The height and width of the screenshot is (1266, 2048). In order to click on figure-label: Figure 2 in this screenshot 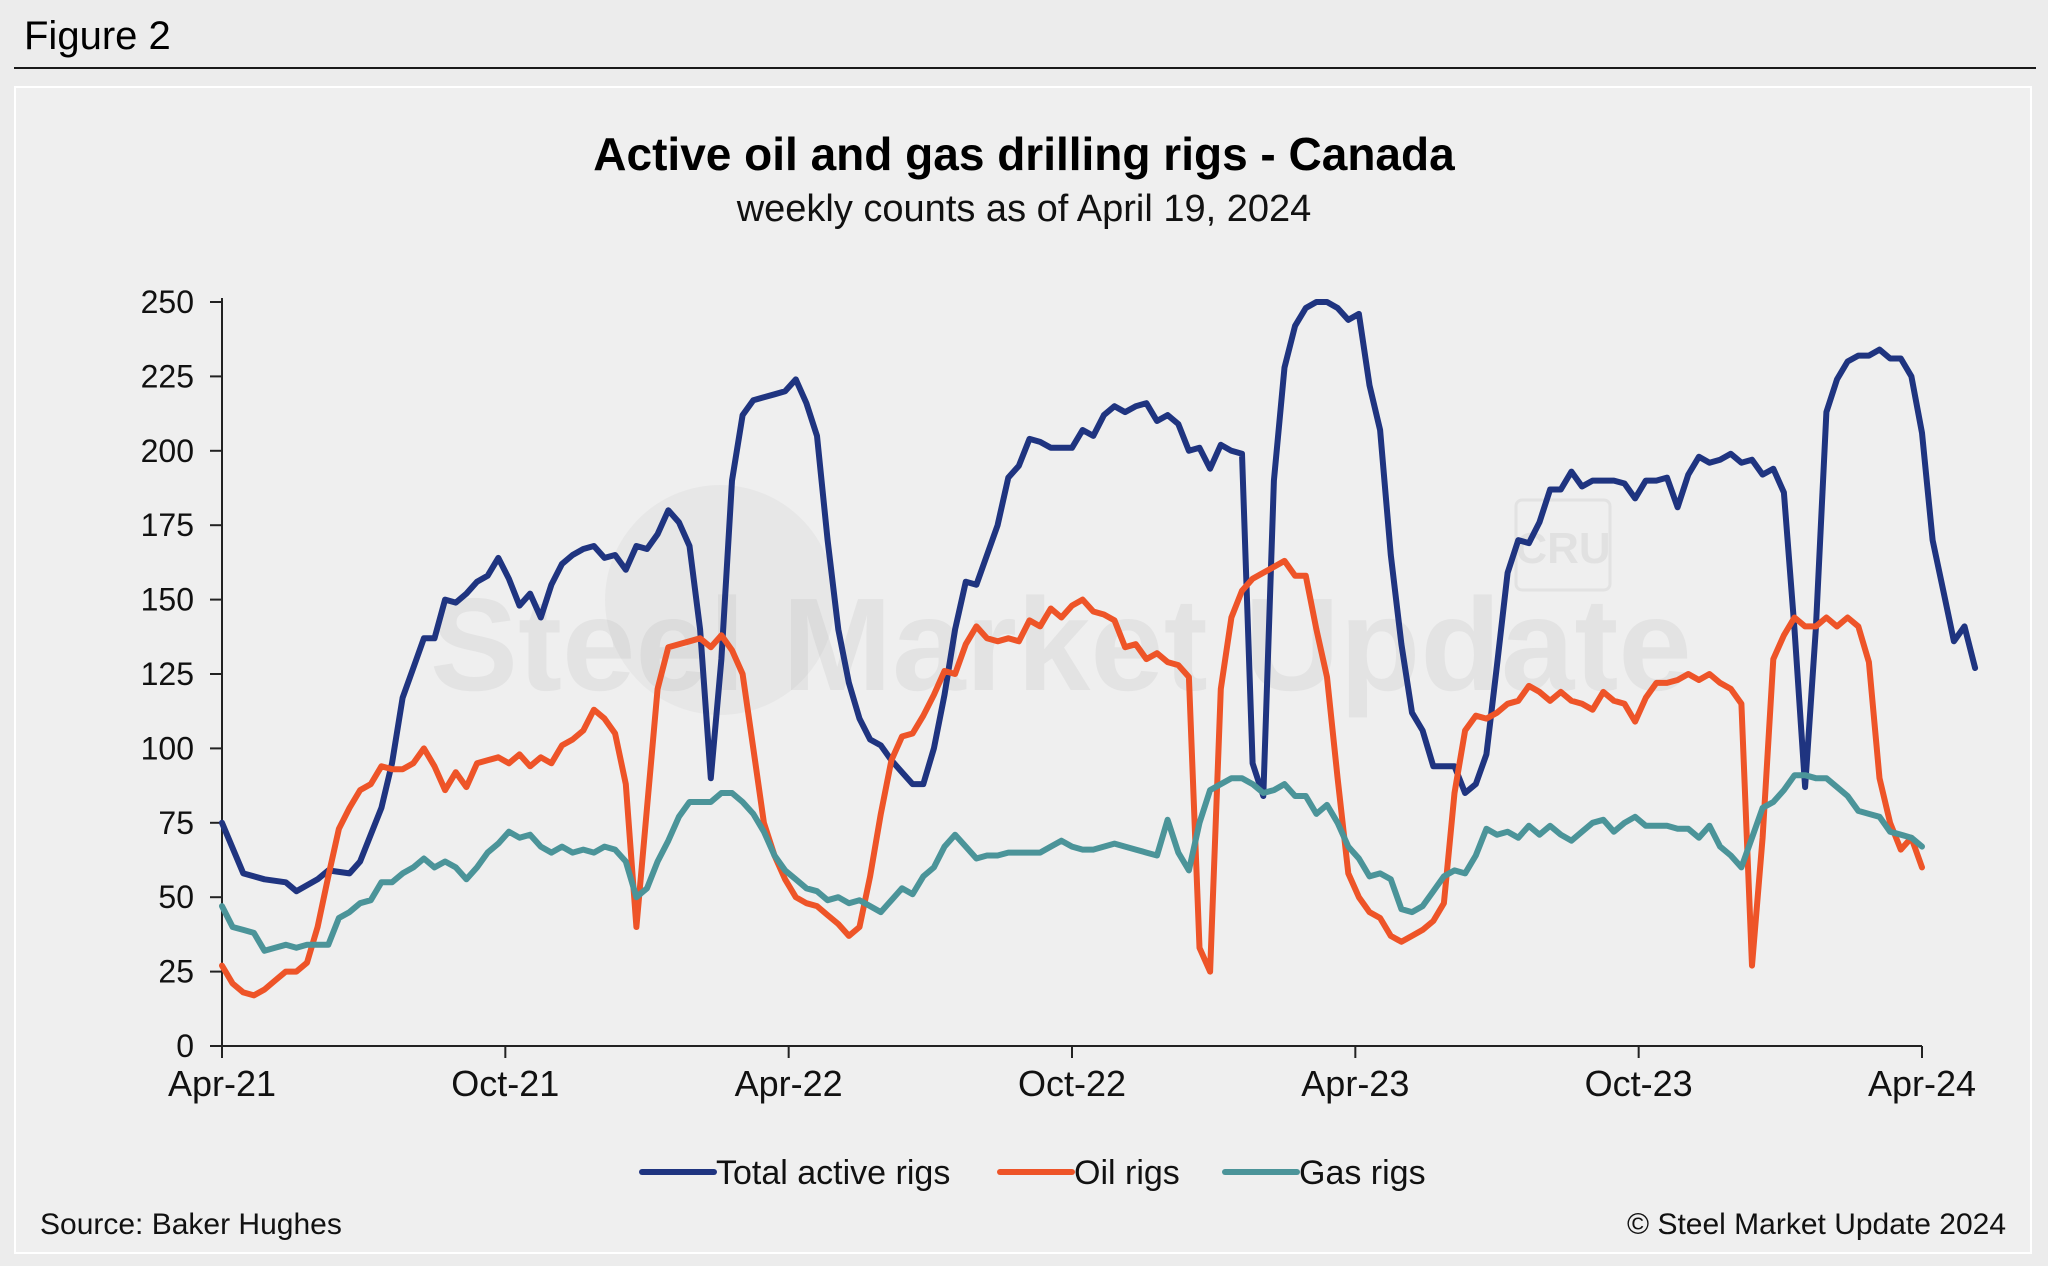, I will do `click(97, 36)`.